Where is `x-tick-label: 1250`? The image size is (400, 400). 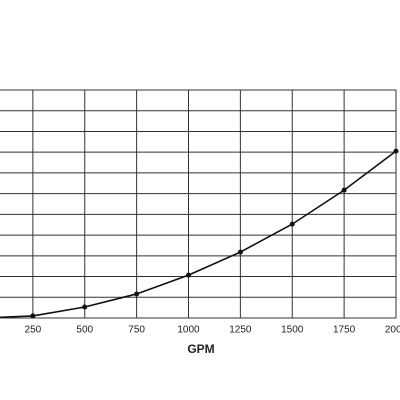
x-tick-label: 1250 is located at coordinates (240, 330).